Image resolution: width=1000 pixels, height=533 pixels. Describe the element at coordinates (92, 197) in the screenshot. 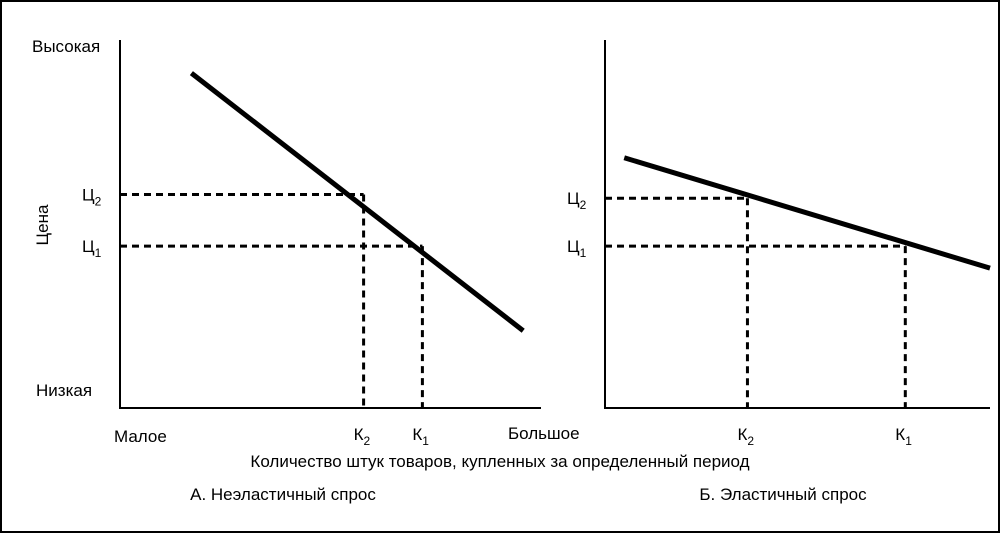

I see `panel-a-price-label-2: Ц2` at that location.